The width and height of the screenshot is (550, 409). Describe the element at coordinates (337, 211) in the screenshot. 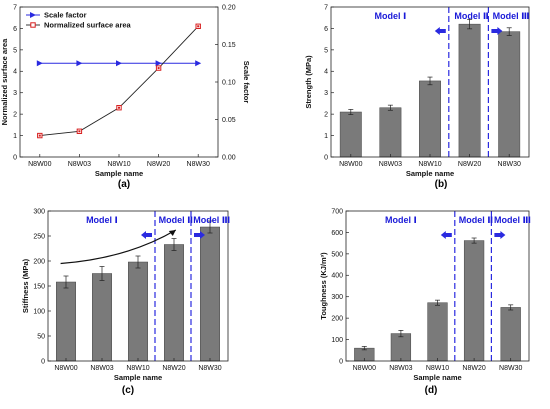

I see `y-tick-label: 700` at that location.